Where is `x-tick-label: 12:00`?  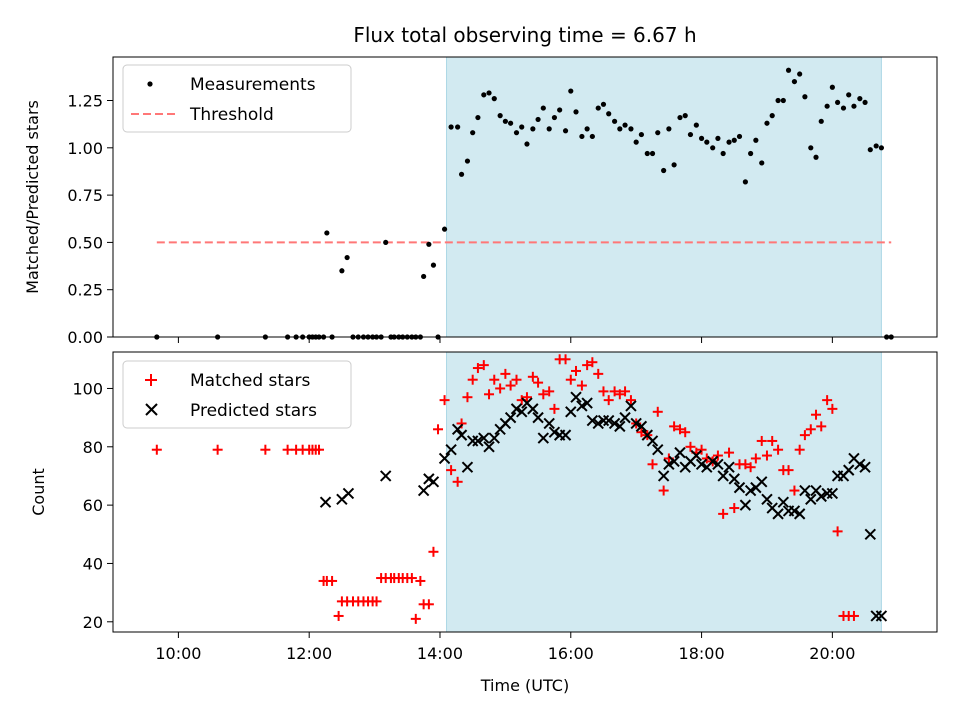
x-tick-label: 12:00 is located at coordinates (309, 653).